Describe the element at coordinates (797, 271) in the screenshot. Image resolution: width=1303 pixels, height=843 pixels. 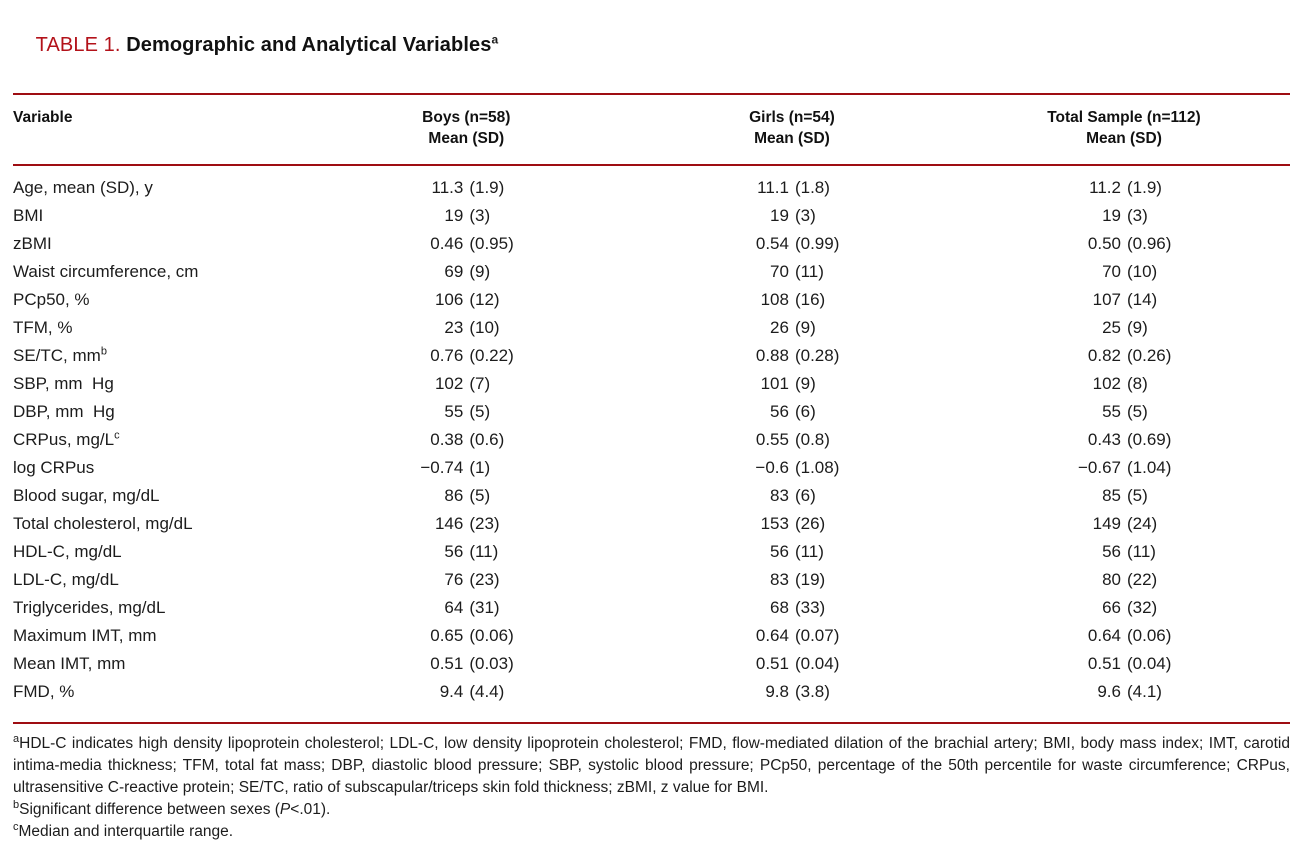
I see `girls-value: 70 (11)` at that location.